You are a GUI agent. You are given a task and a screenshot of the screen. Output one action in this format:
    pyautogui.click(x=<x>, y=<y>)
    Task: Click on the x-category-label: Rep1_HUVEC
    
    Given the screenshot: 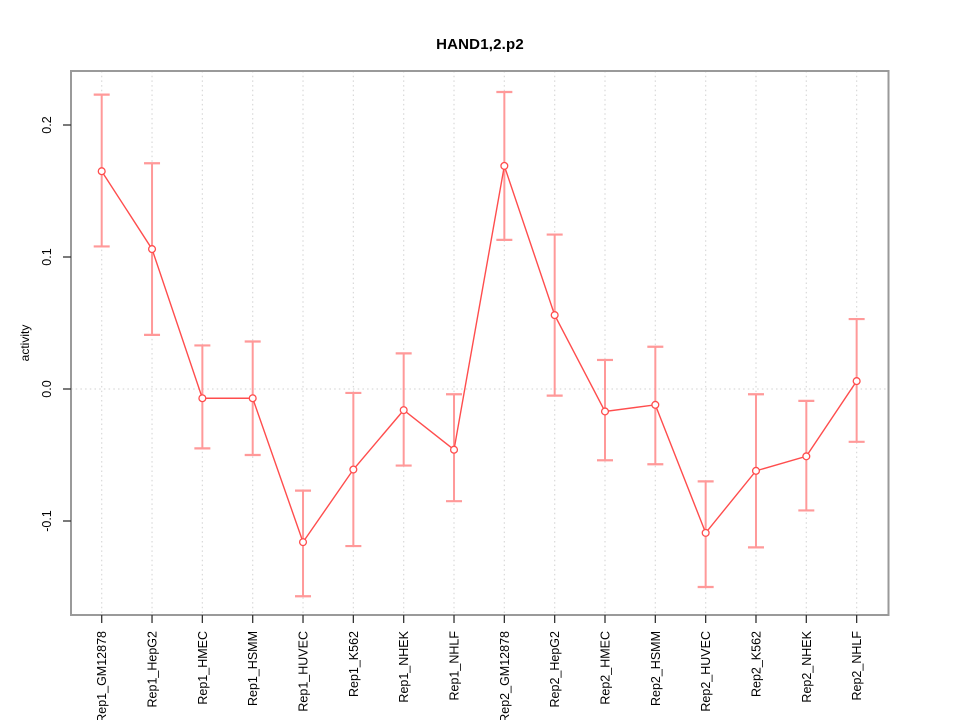 What is the action you would take?
    pyautogui.click(x=304, y=671)
    